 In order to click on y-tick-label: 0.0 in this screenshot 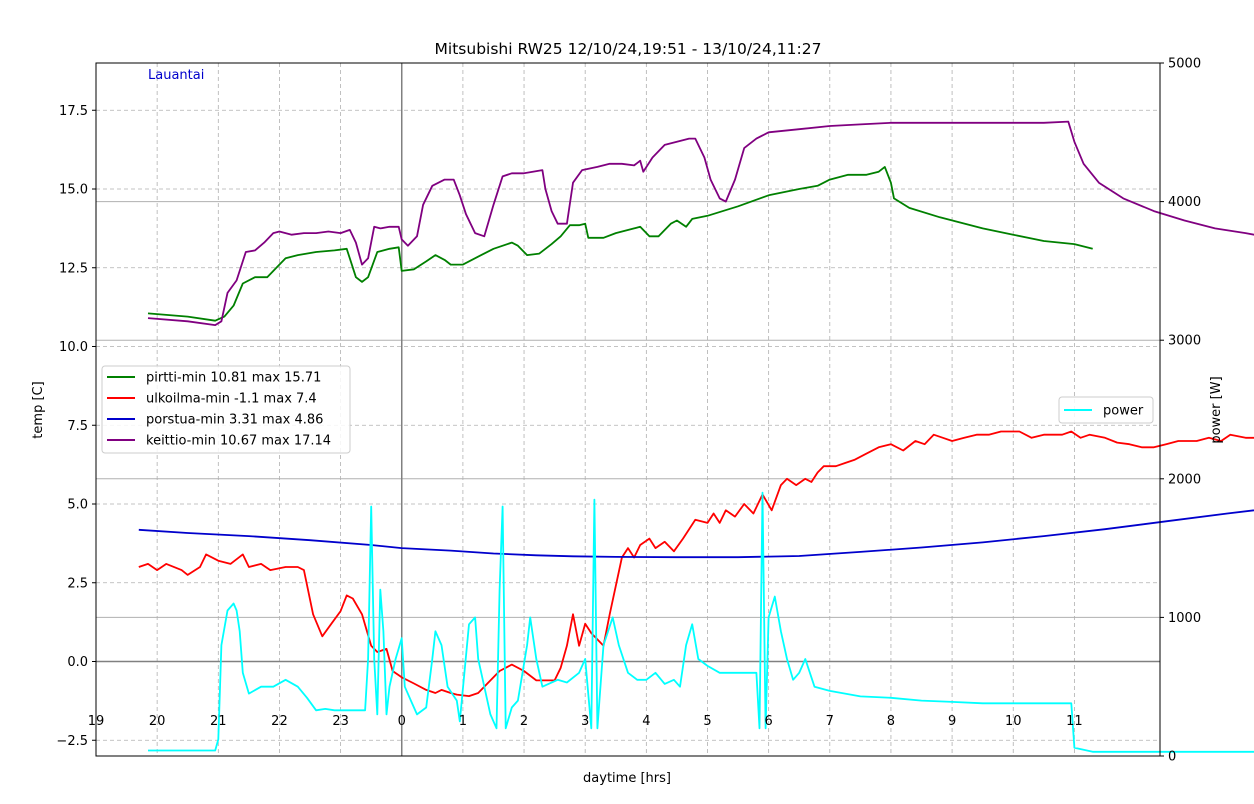, I will do `click(77, 662)`.